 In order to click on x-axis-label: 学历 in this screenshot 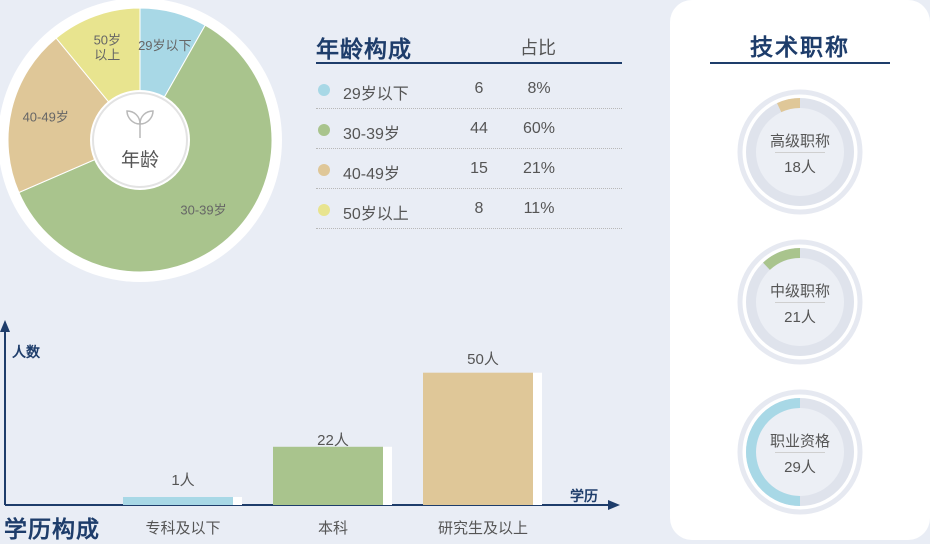, I will do `click(584, 496)`.